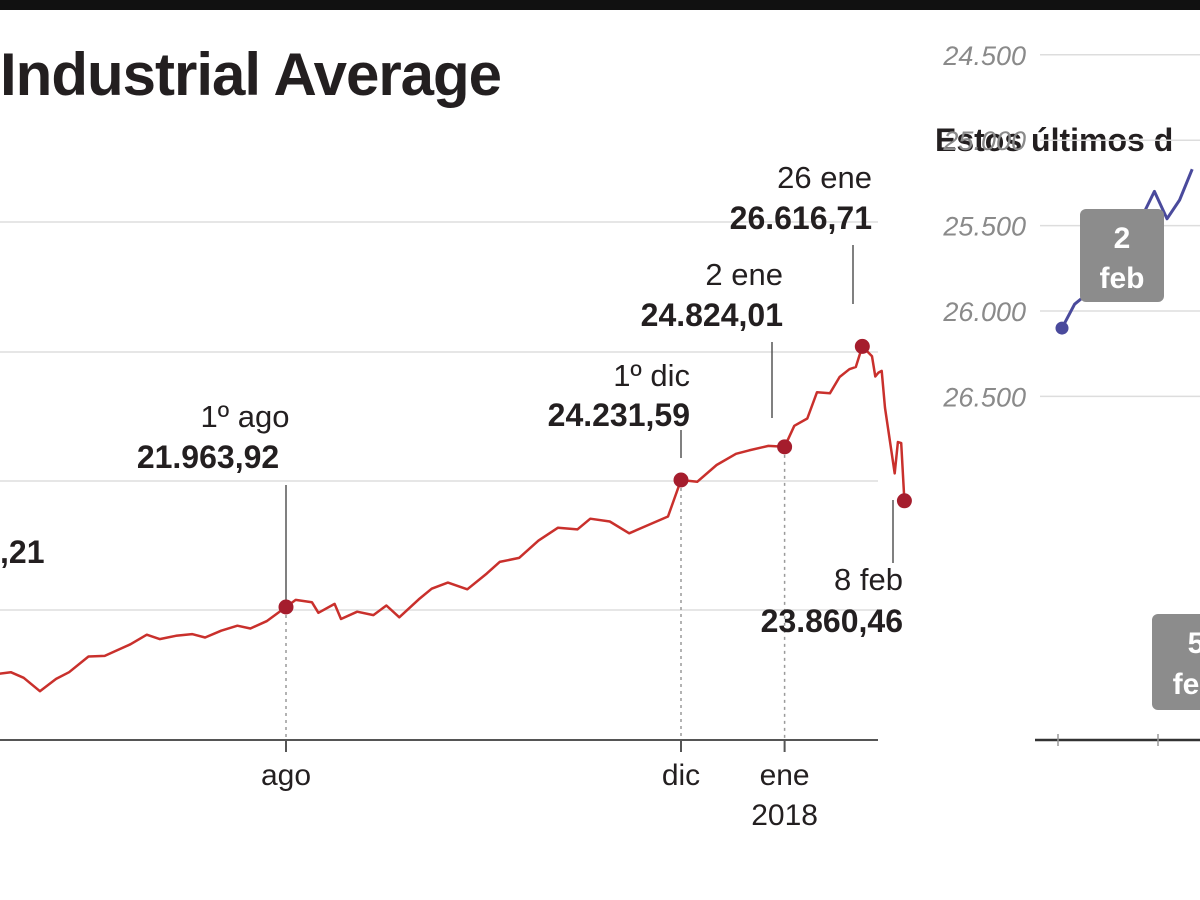  I want to click on inset-y-tick-label: 25.000, so click(984, 141).